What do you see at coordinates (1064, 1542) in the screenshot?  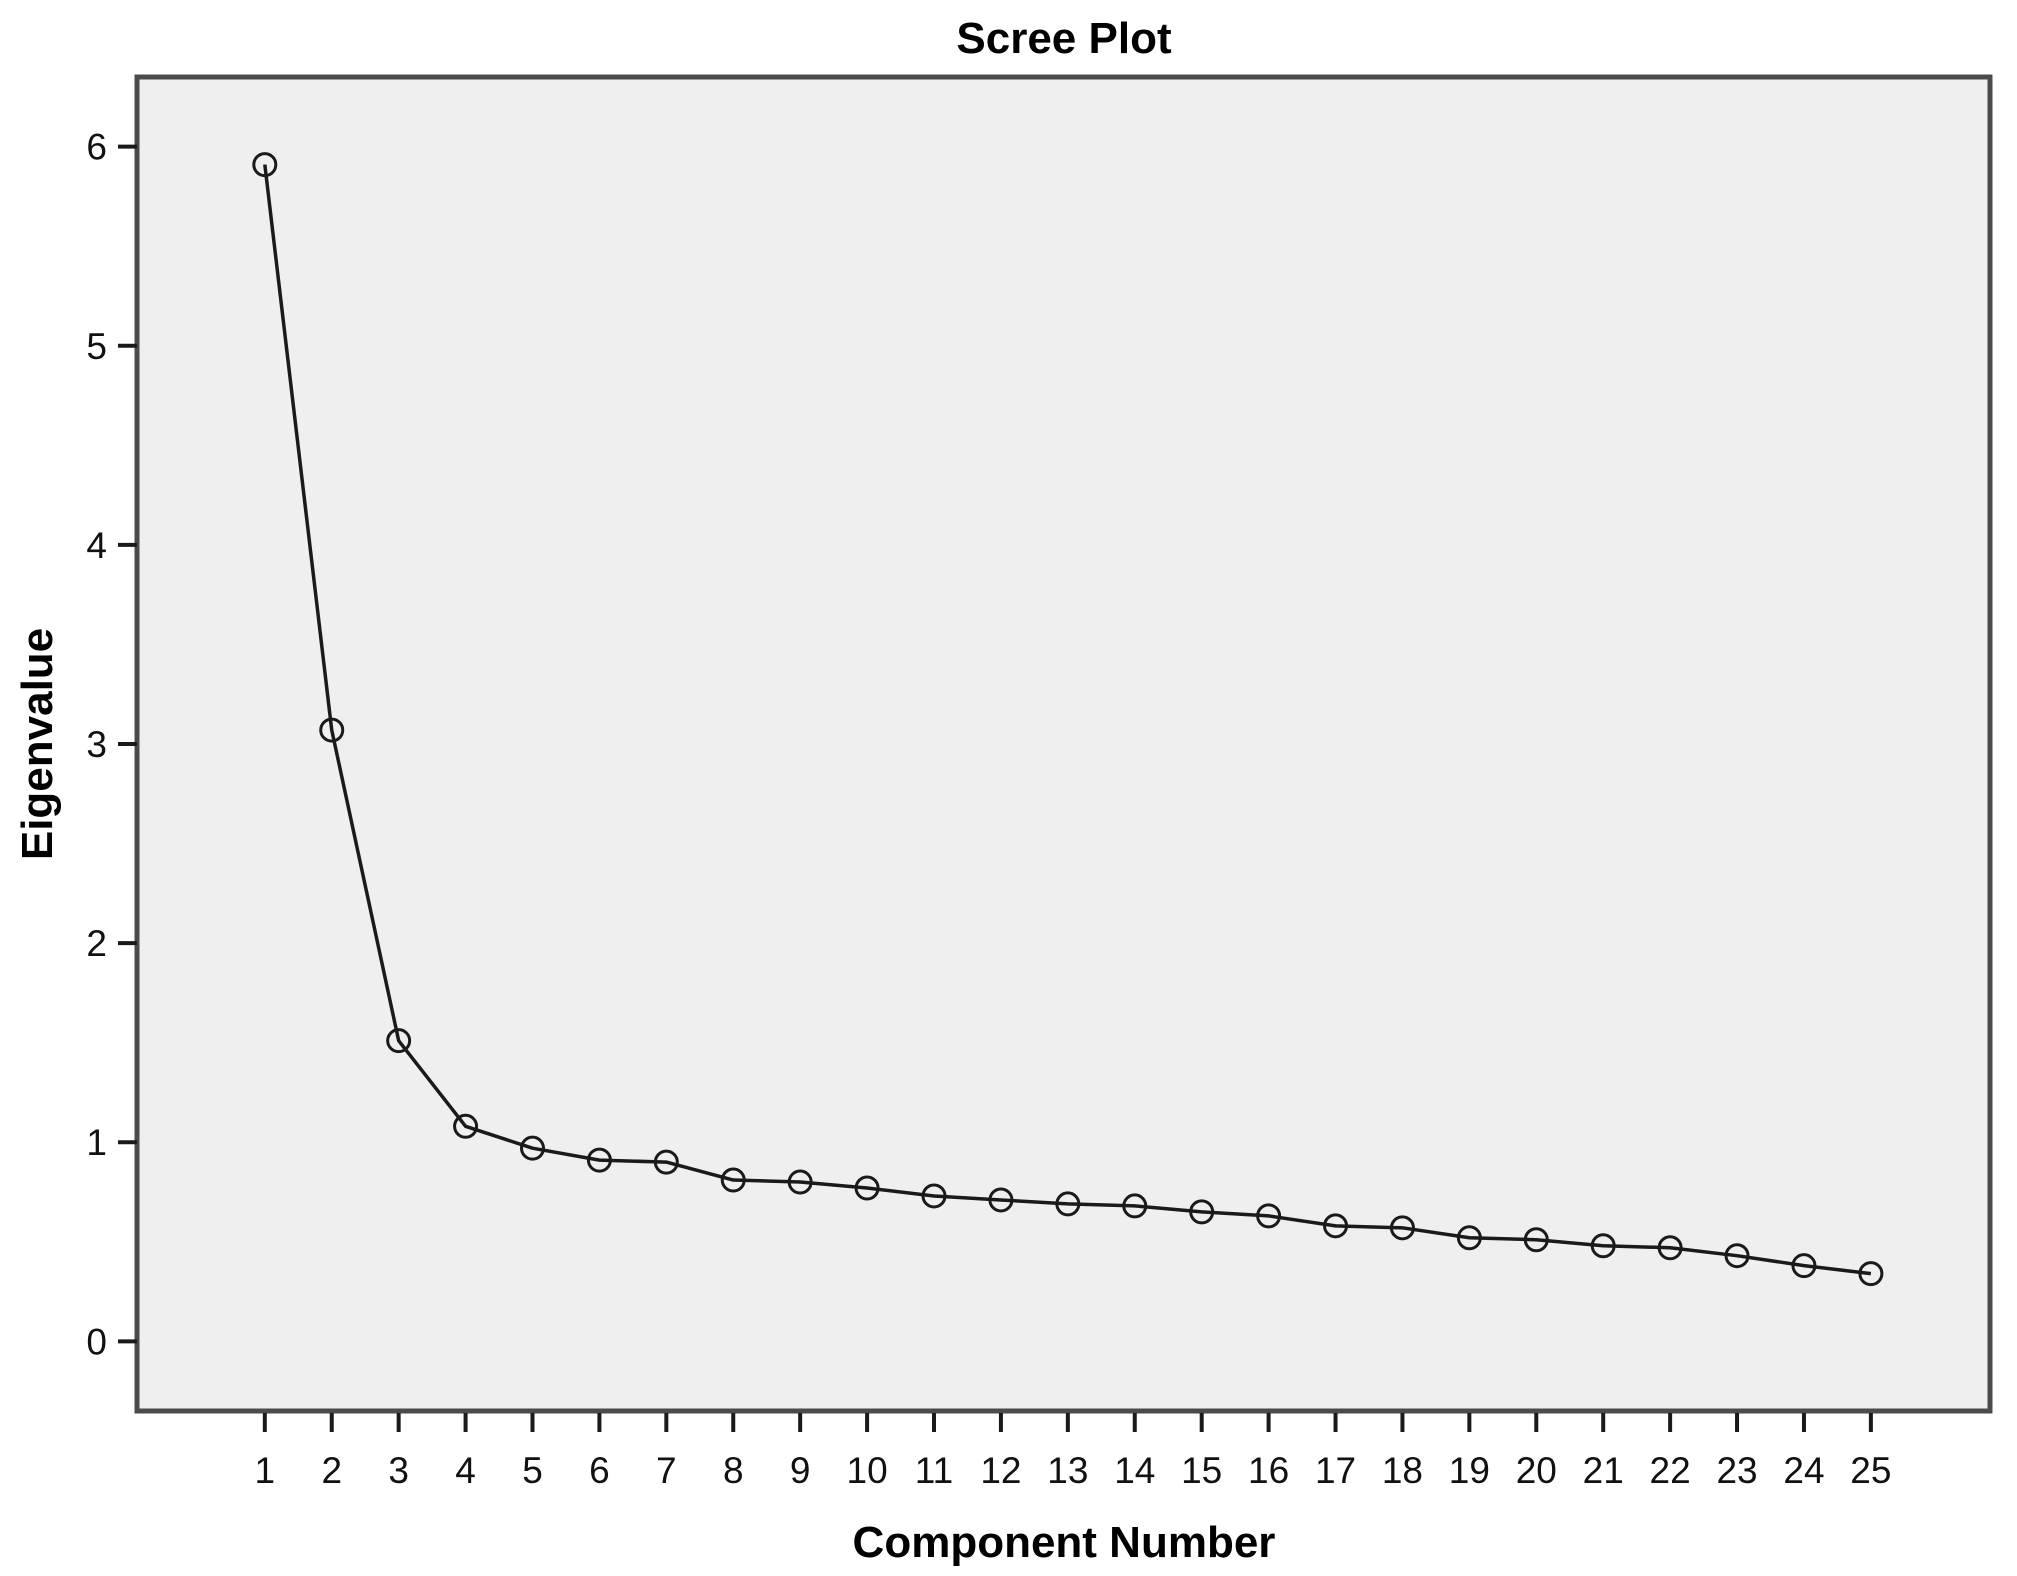 I see `x-axis-title: Component Number` at bounding box center [1064, 1542].